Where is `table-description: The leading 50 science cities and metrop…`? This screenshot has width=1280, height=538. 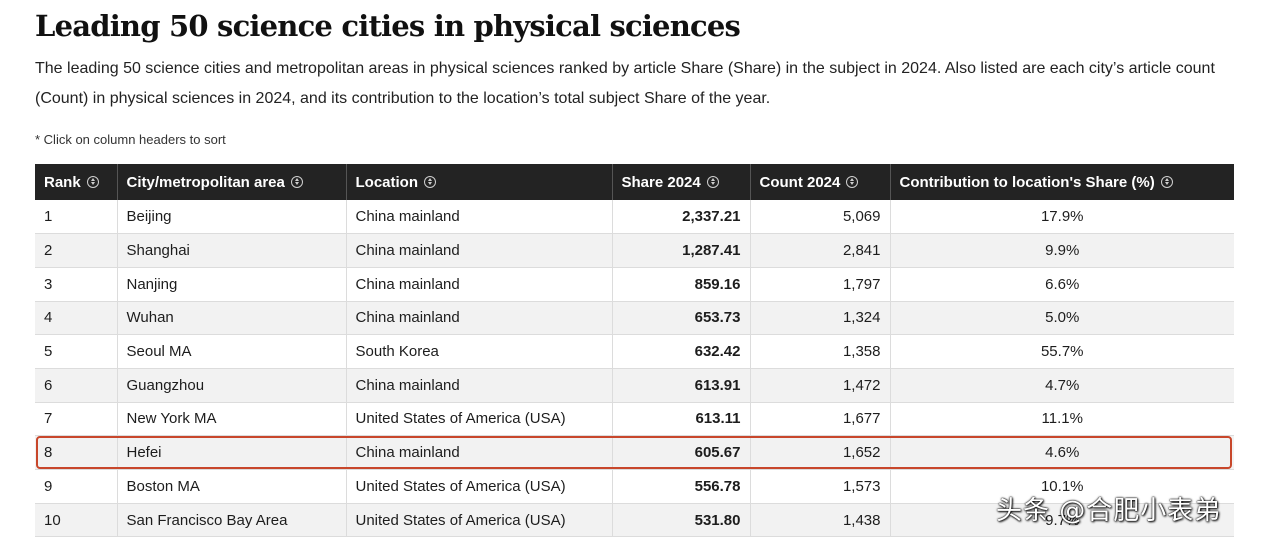 table-description: The leading 50 science cities and metrop… is located at coordinates (625, 83).